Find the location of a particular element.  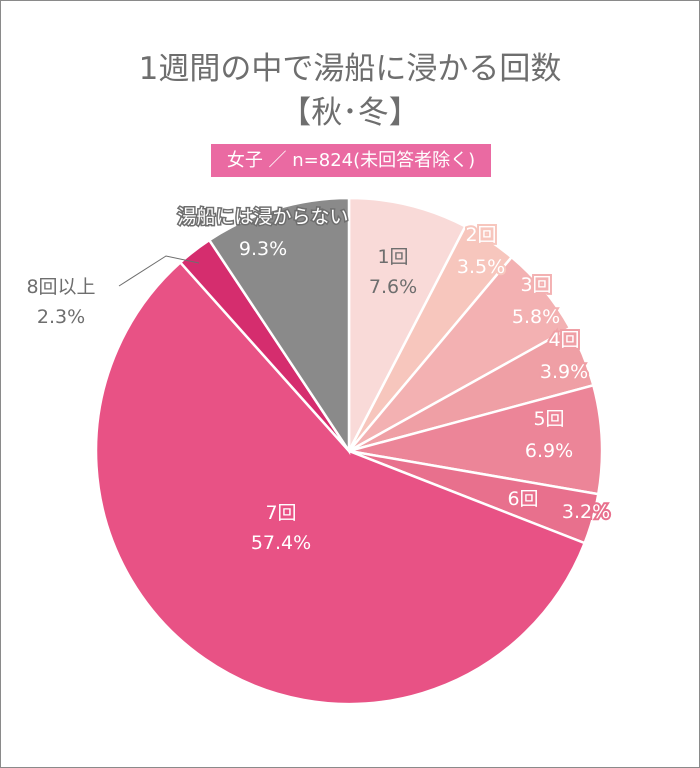

slice-category-label: 2回 is located at coordinates (480, 235).